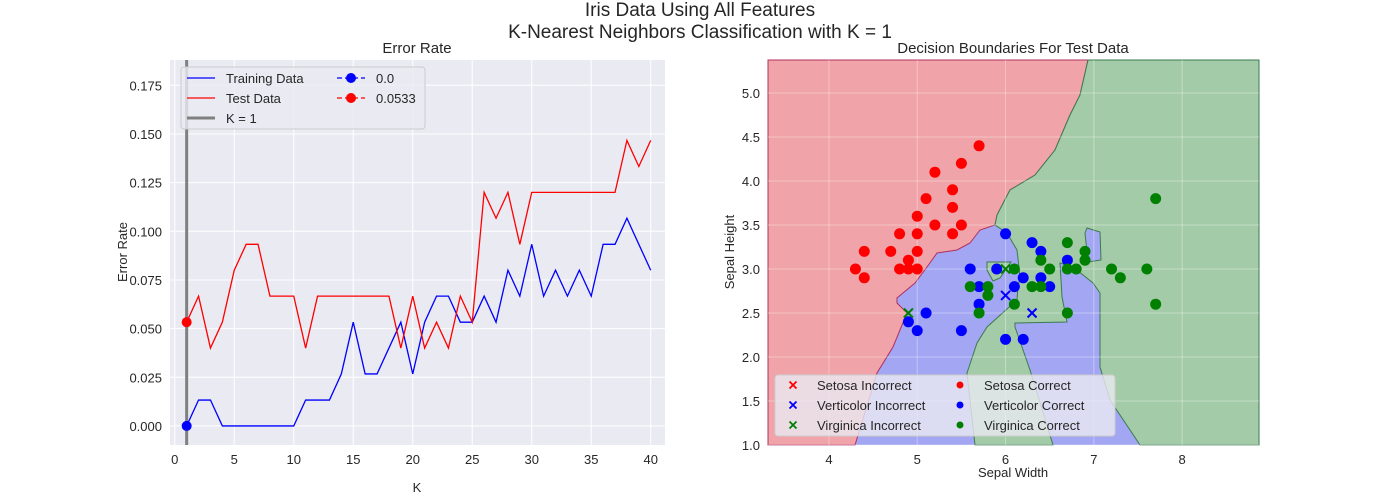  Describe the element at coordinates (174, 459) in the screenshot. I see `x-tick-label: 0` at that location.